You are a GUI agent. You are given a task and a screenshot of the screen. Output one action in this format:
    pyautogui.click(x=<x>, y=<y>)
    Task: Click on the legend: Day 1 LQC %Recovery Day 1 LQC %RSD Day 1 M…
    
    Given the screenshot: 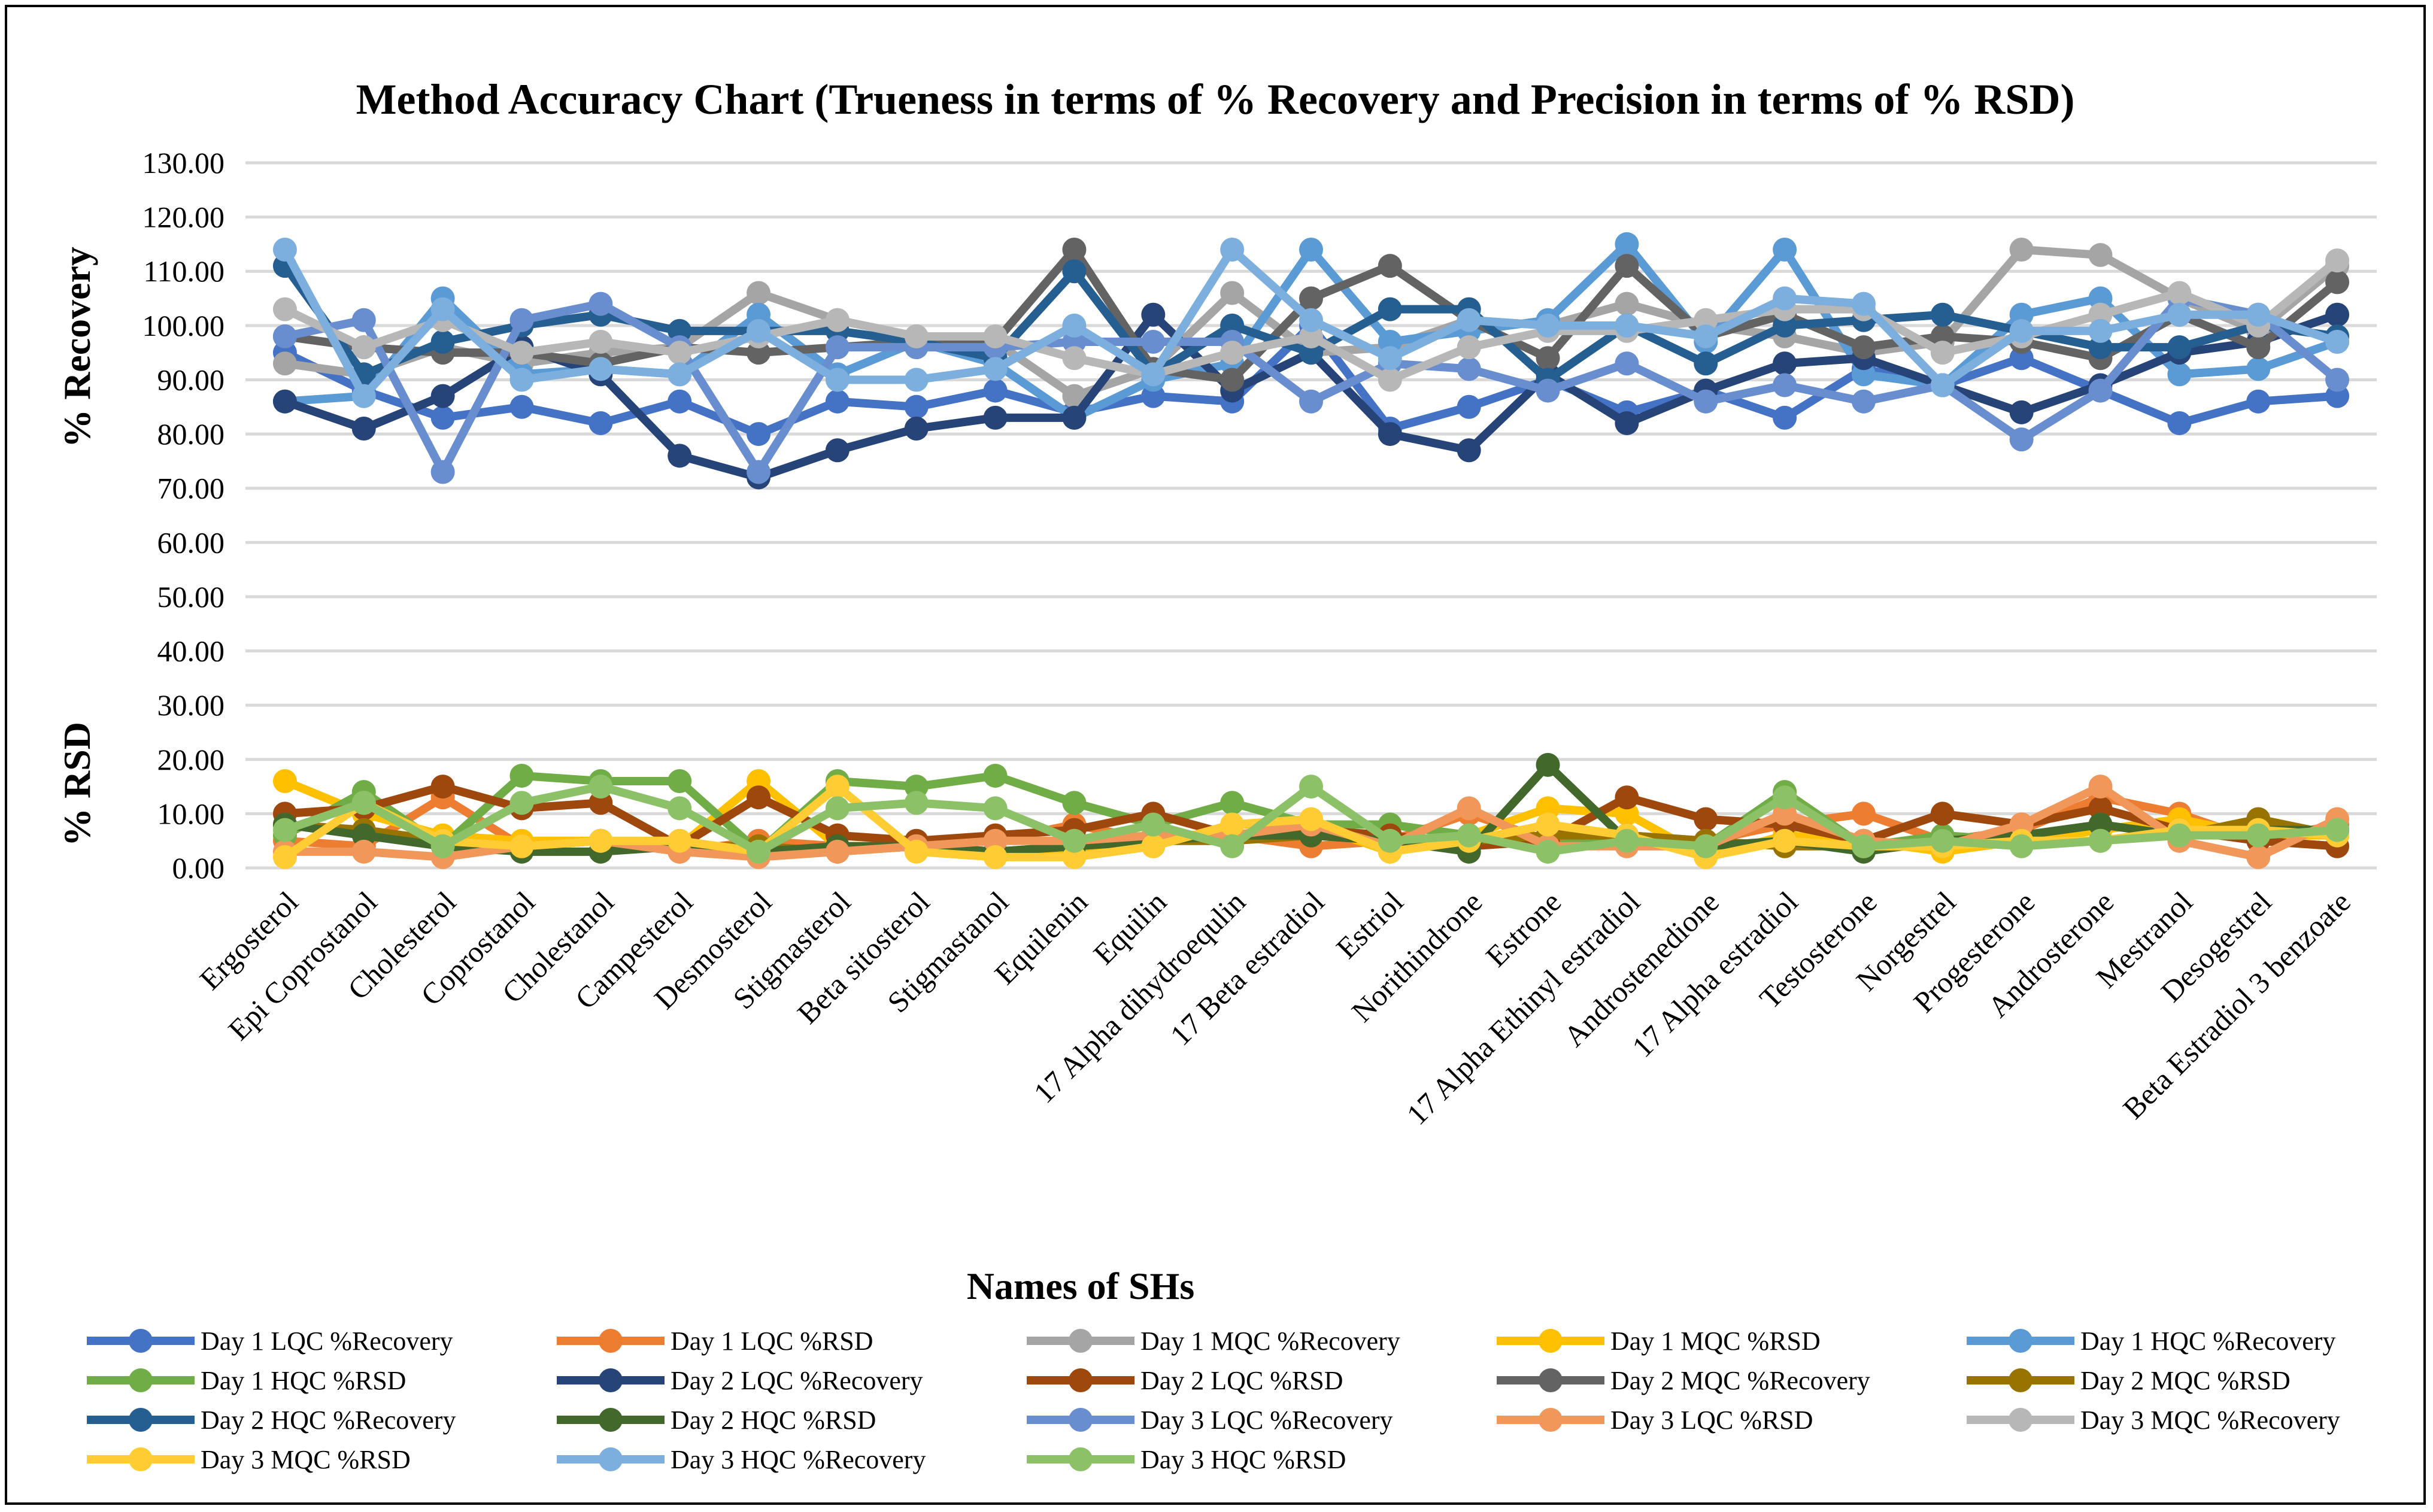 What is the action you would take?
    pyautogui.click(x=1213, y=1400)
    